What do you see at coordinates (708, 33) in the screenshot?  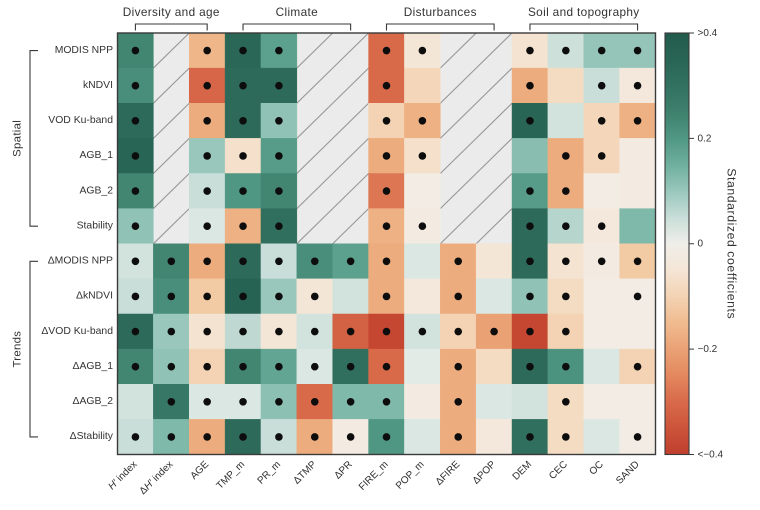 I see `svg-text: >0.4` at bounding box center [708, 33].